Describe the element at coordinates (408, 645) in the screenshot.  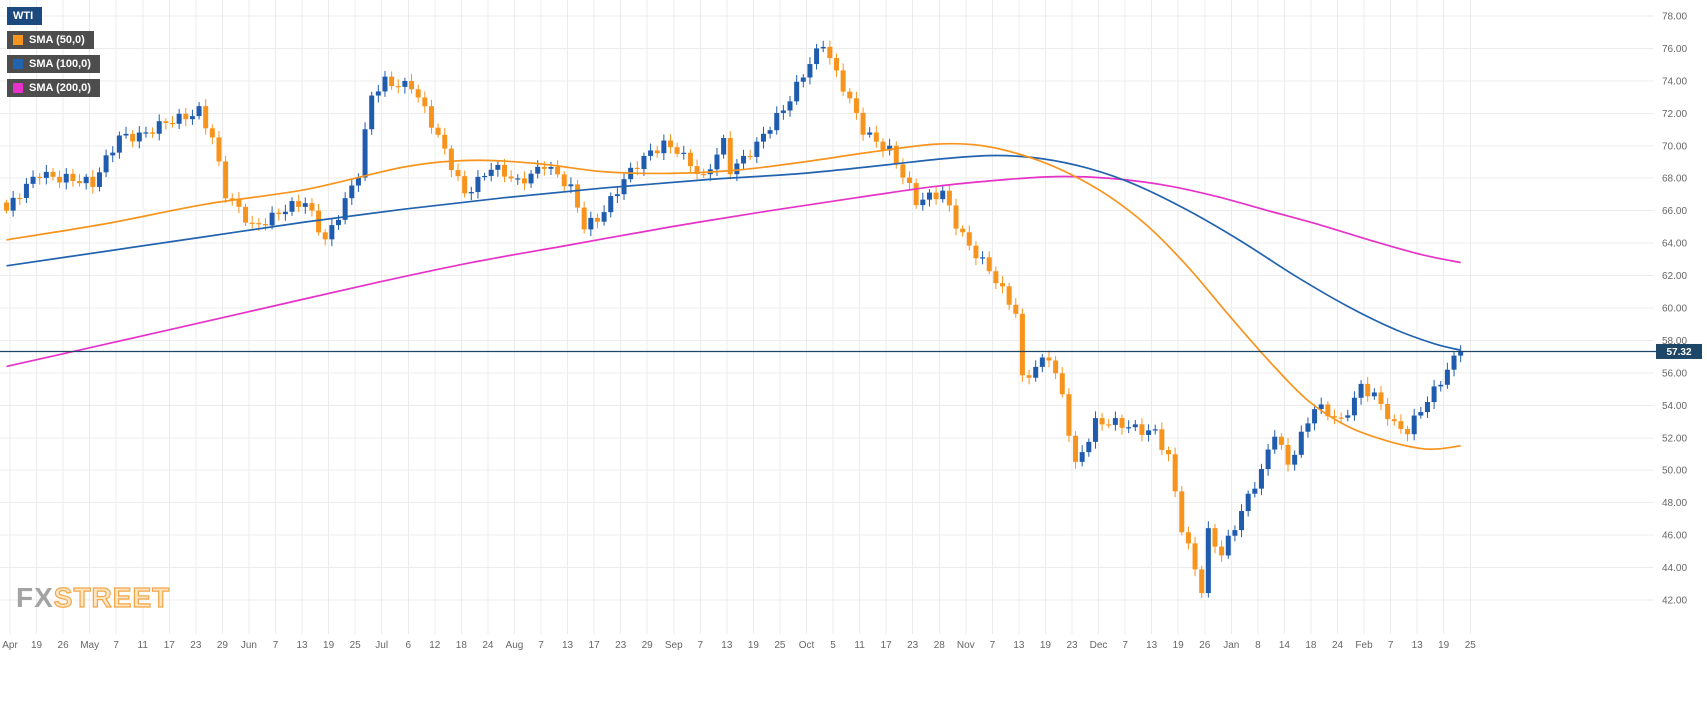
I see `x-tick-label: 6` at that location.